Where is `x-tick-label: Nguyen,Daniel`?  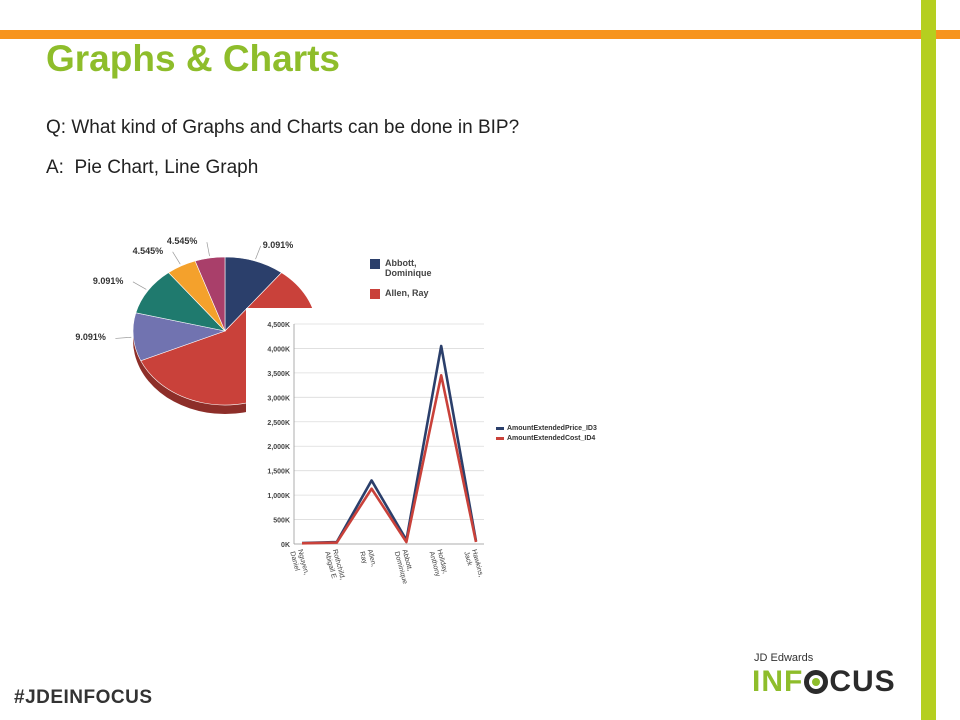 x-tick-label: Nguyen,Daniel is located at coordinates (298, 563).